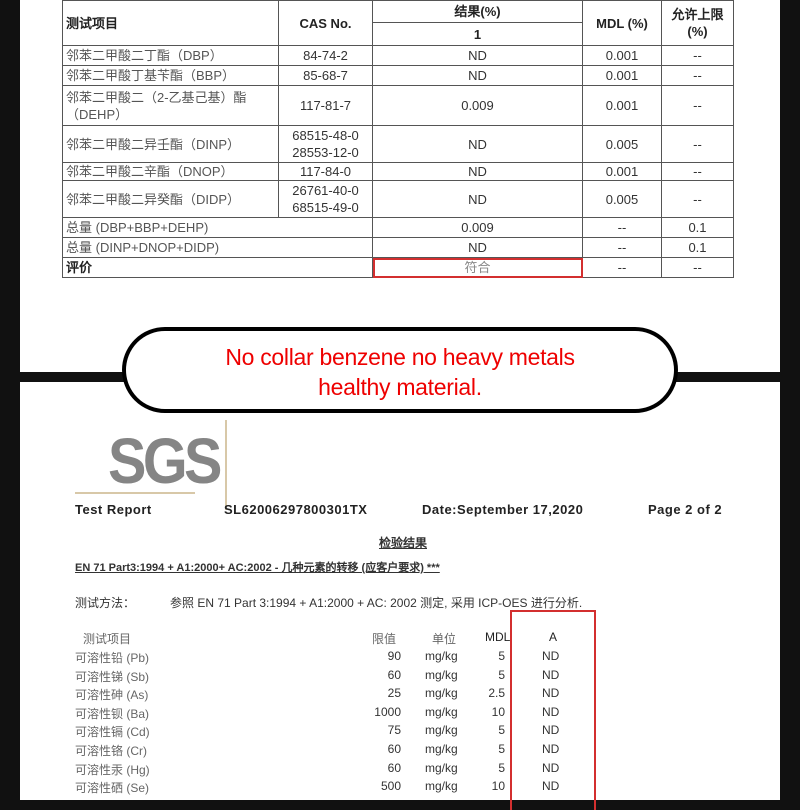 The image size is (800, 810). I want to click on item: 总量 (DBP+BBP+DEHP), so click(217, 227).